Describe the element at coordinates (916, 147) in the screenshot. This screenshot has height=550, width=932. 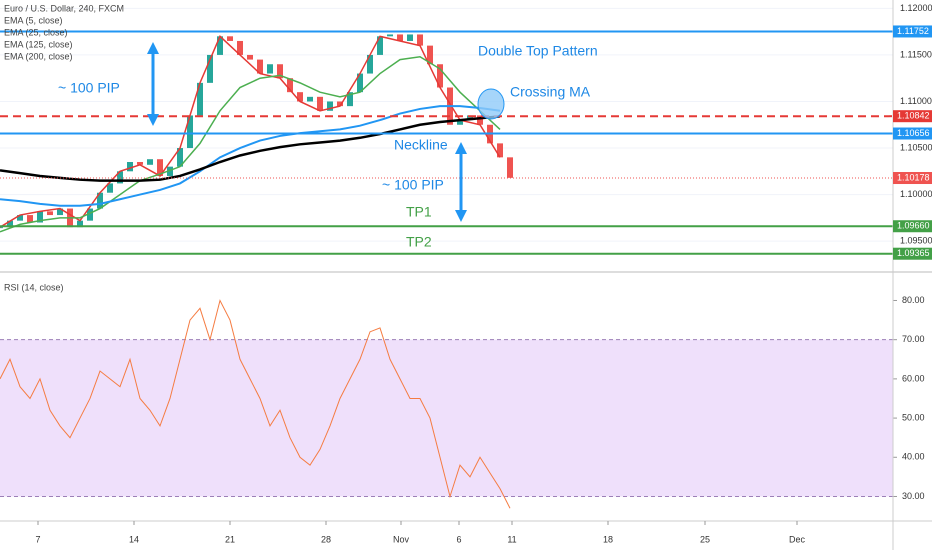
I see `y-tick-label: 1.10500` at that location.